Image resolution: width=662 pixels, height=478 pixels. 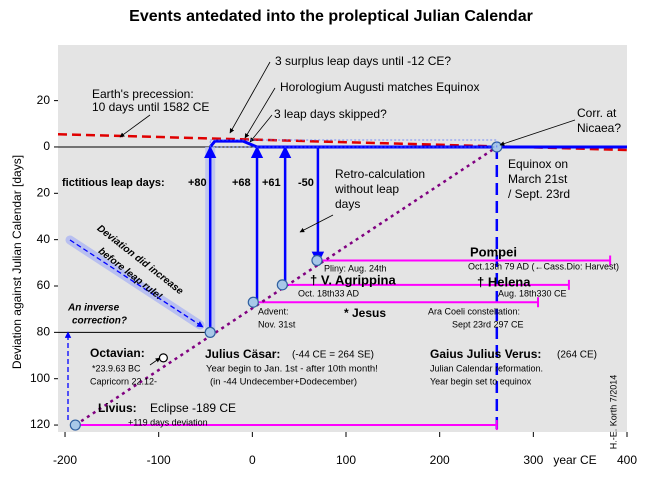 I want to click on annotation: An inverse, so click(x=93, y=308).